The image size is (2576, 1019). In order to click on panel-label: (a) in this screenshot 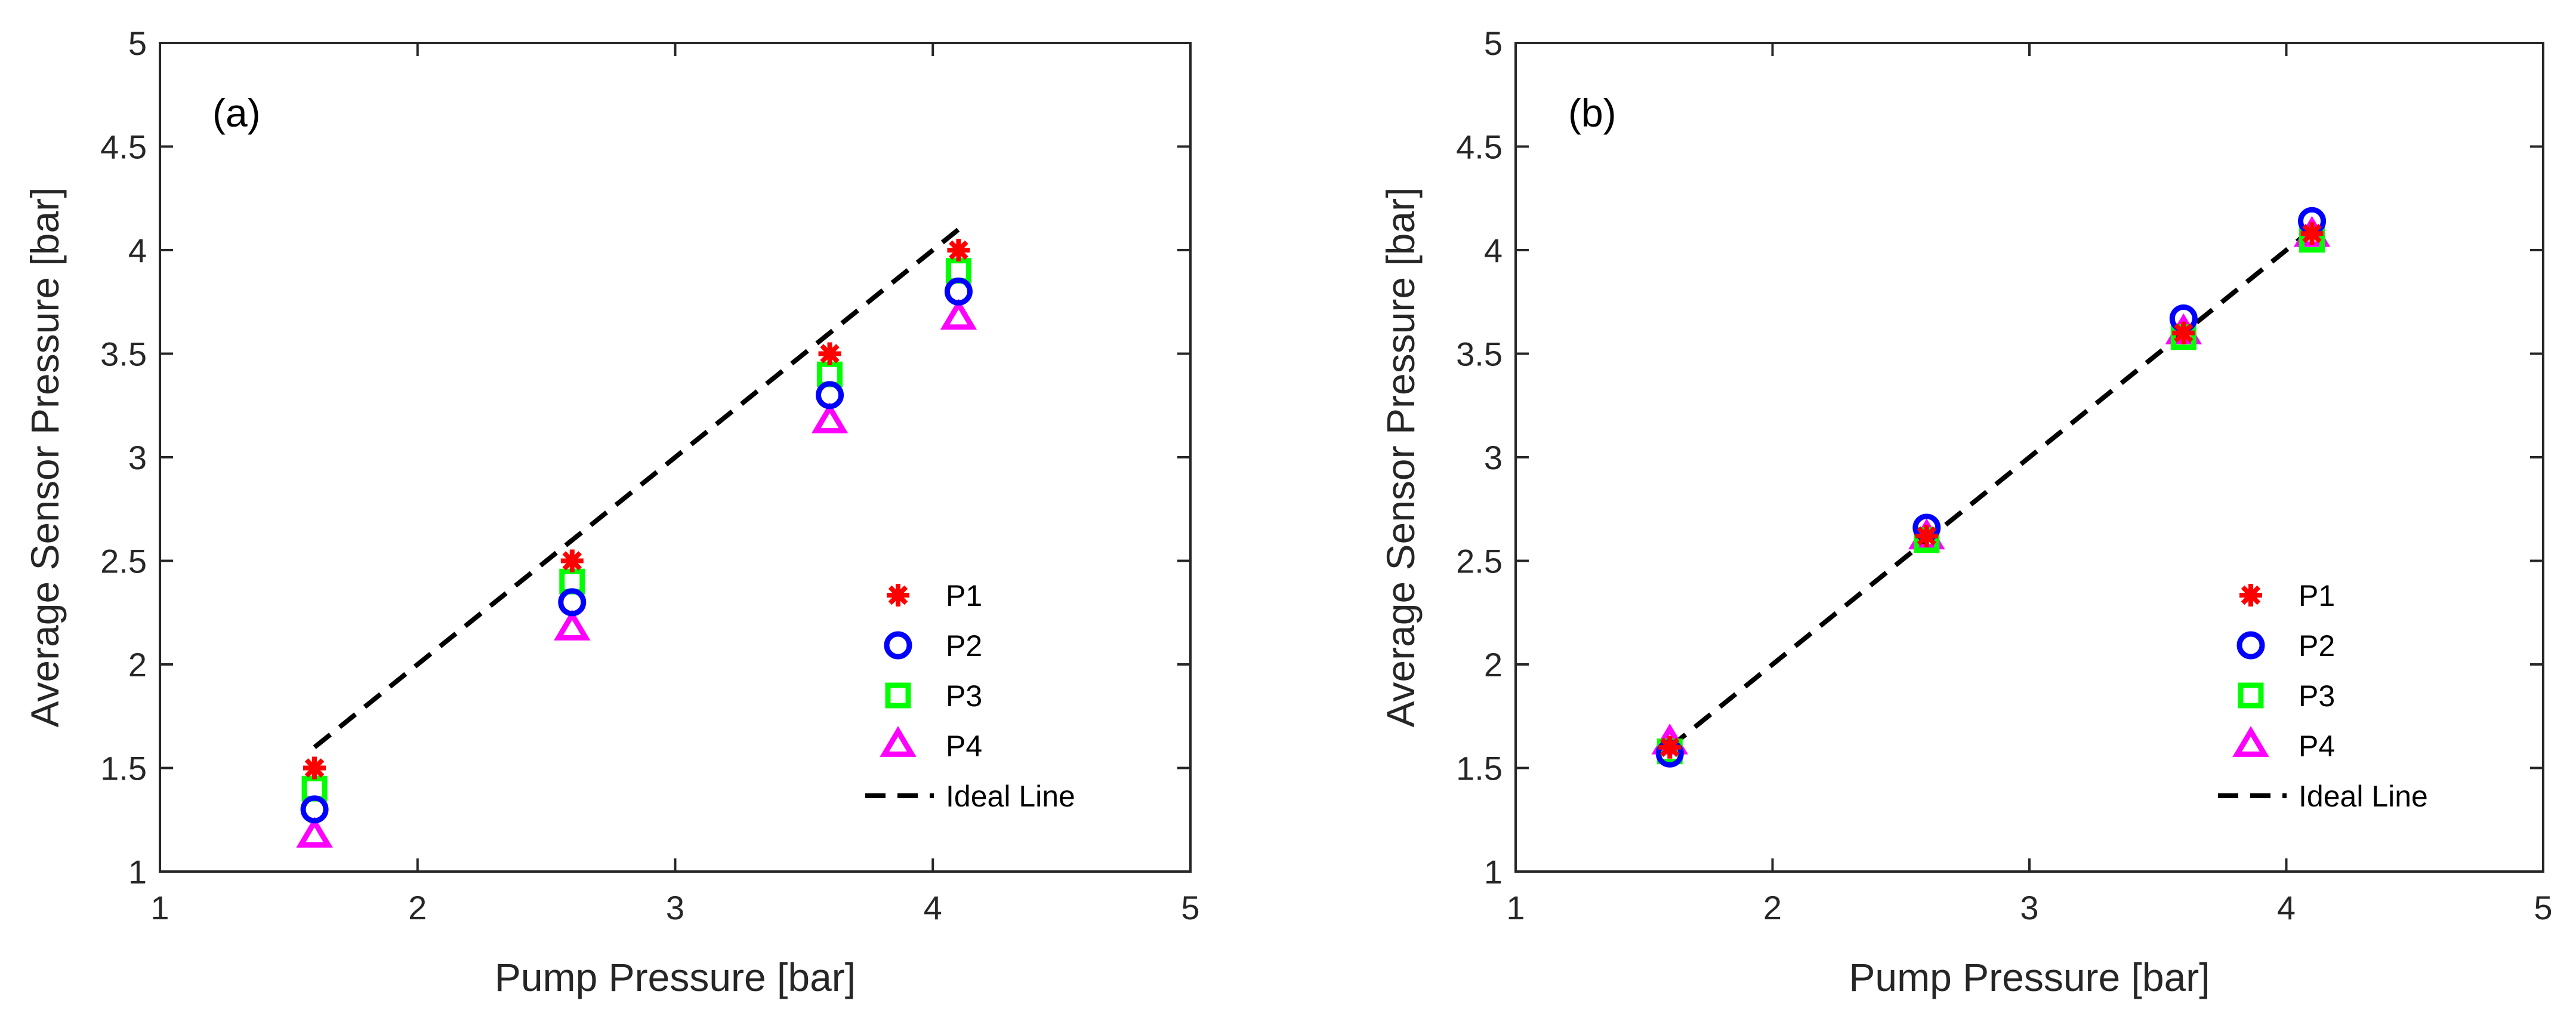, I will do `click(236, 113)`.